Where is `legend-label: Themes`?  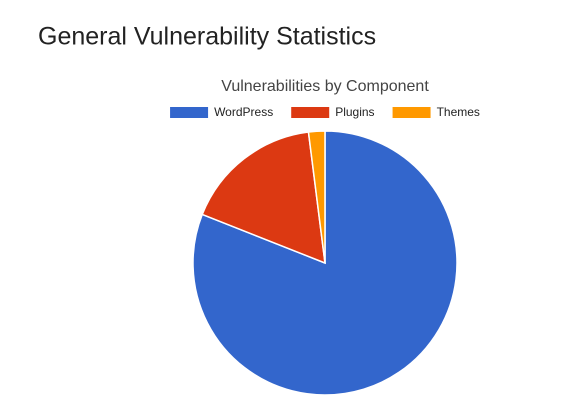 legend-label: Themes is located at coordinates (458, 112).